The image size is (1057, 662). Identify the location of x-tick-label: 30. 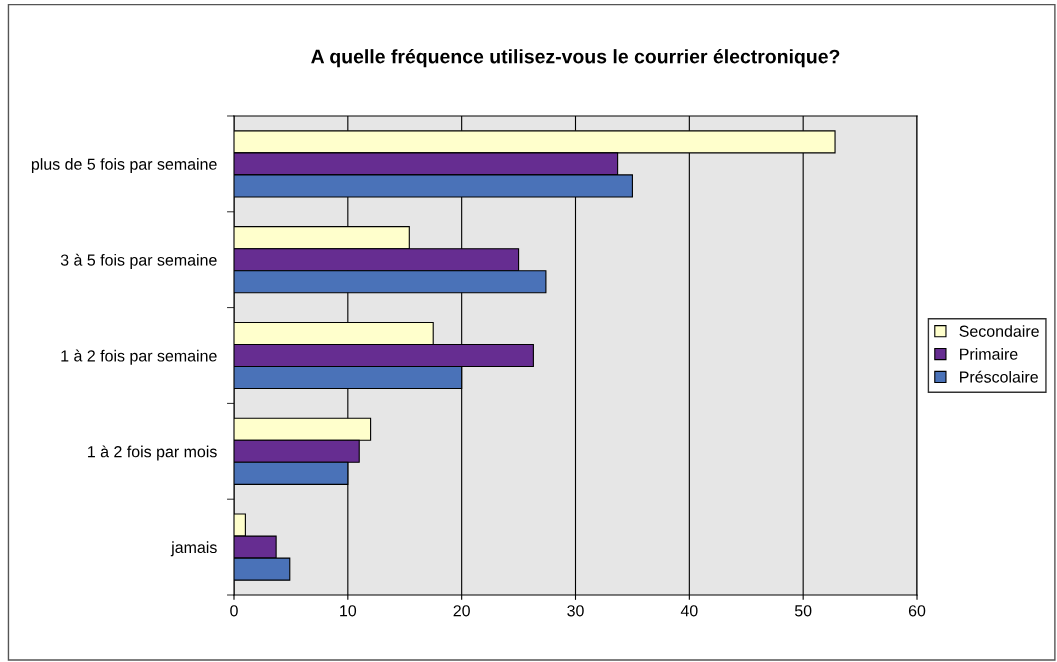
(575, 611).